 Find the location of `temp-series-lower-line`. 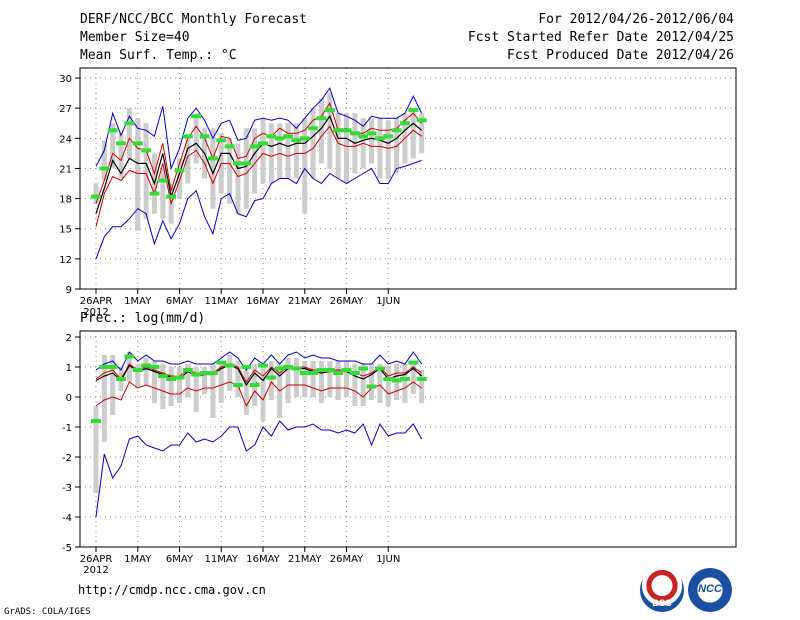

temp-series-lower-line is located at coordinates (258, 176).